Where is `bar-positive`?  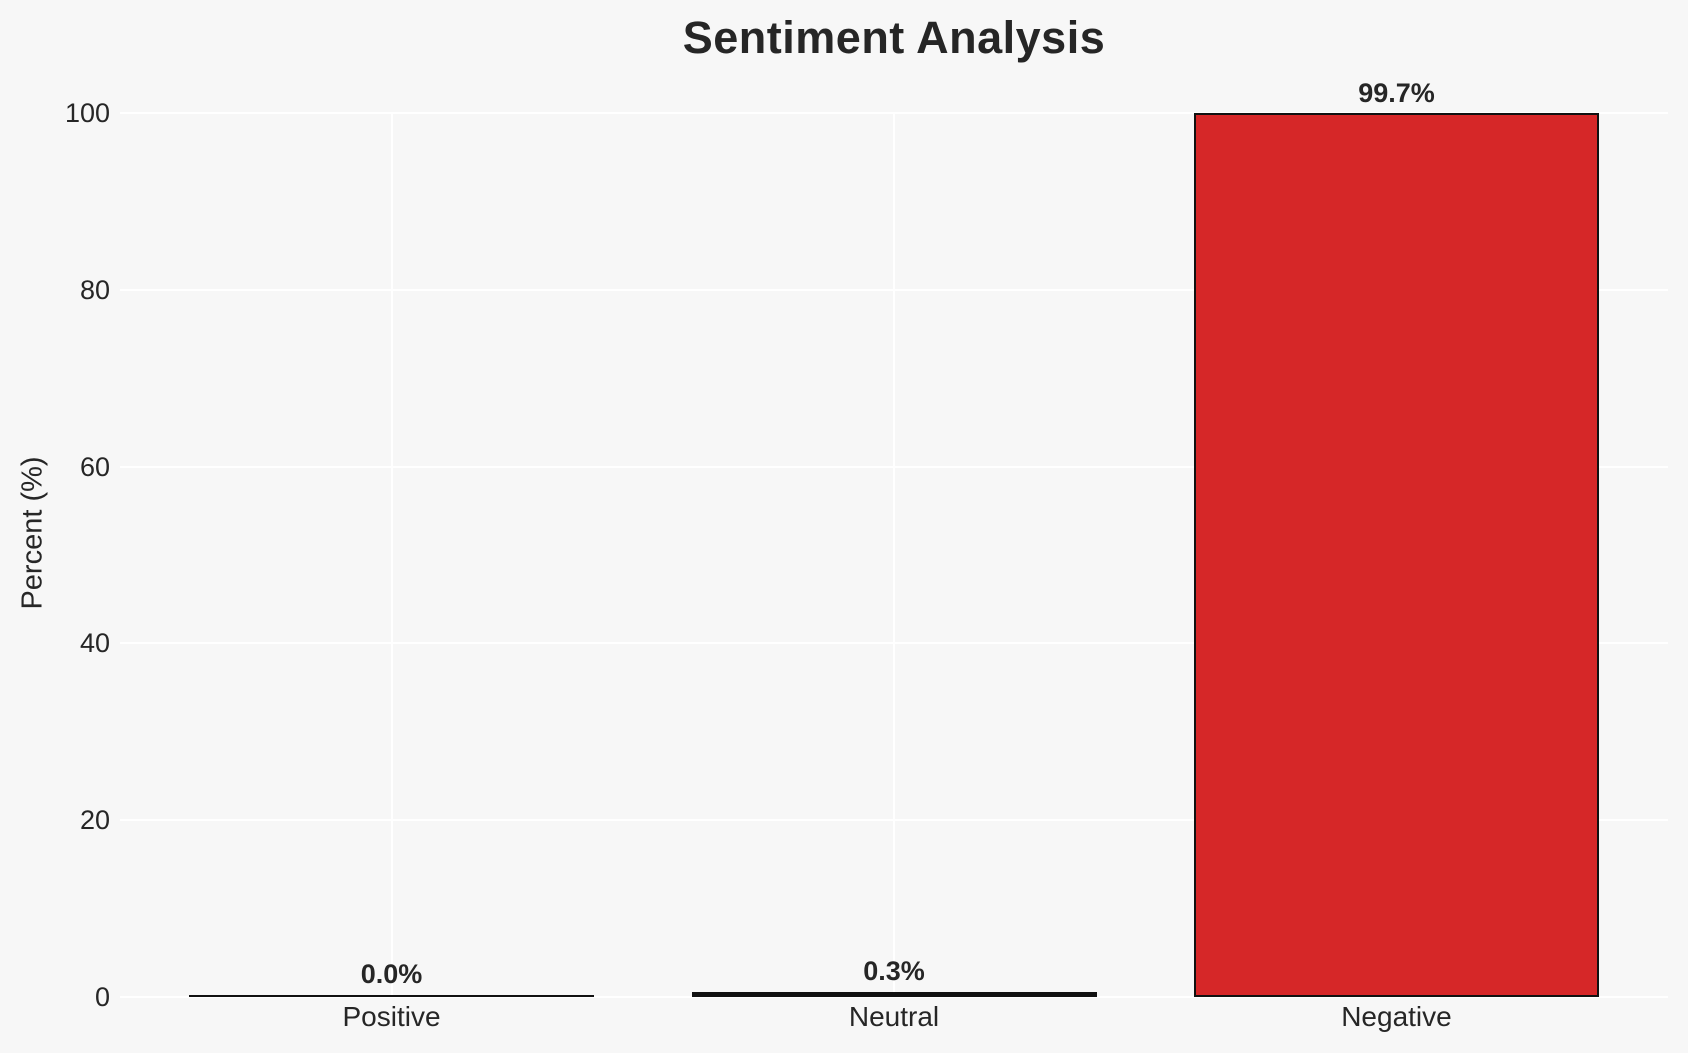
bar-positive is located at coordinates (392, 995).